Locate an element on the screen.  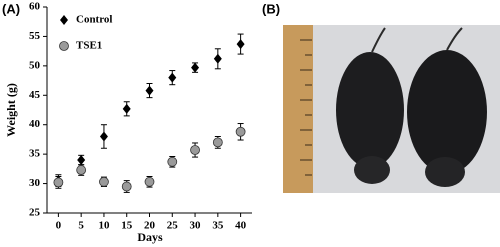
x-tick-label: 40 is located at coordinates (241, 226).